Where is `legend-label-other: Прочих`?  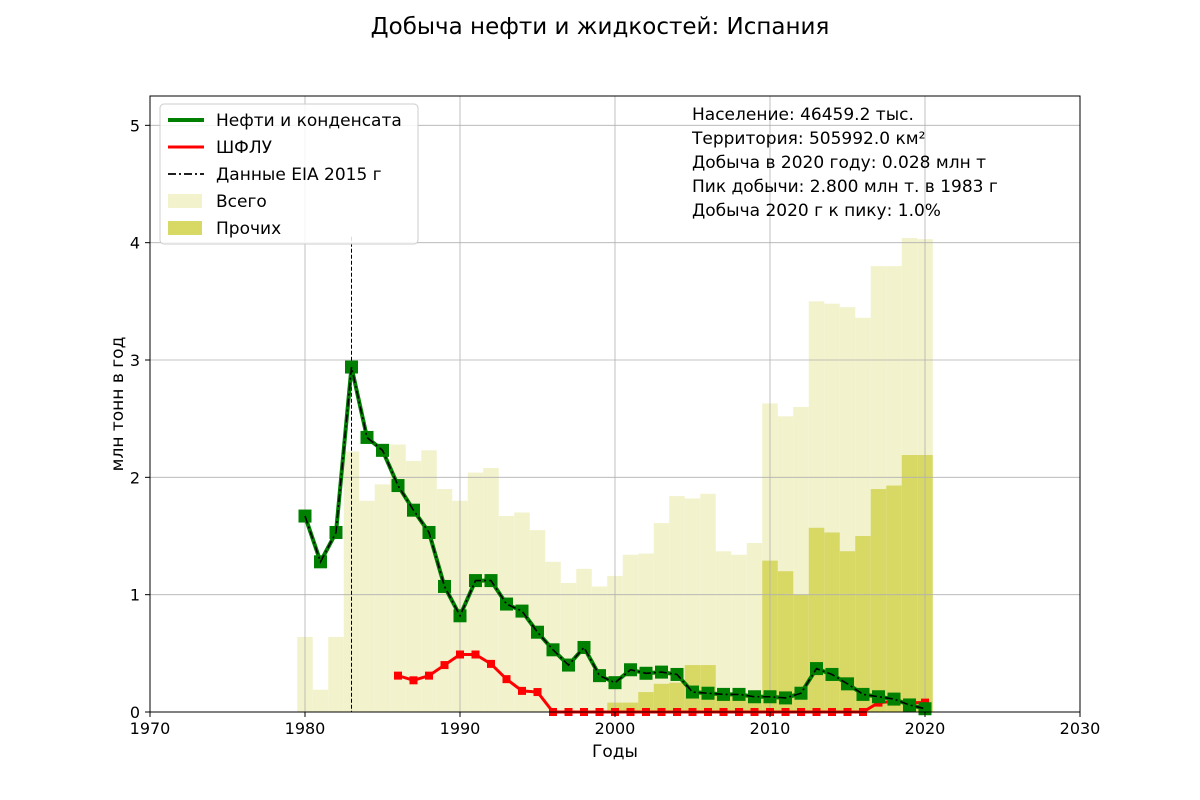 legend-label-other: Прочих is located at coordinates (248, 229).